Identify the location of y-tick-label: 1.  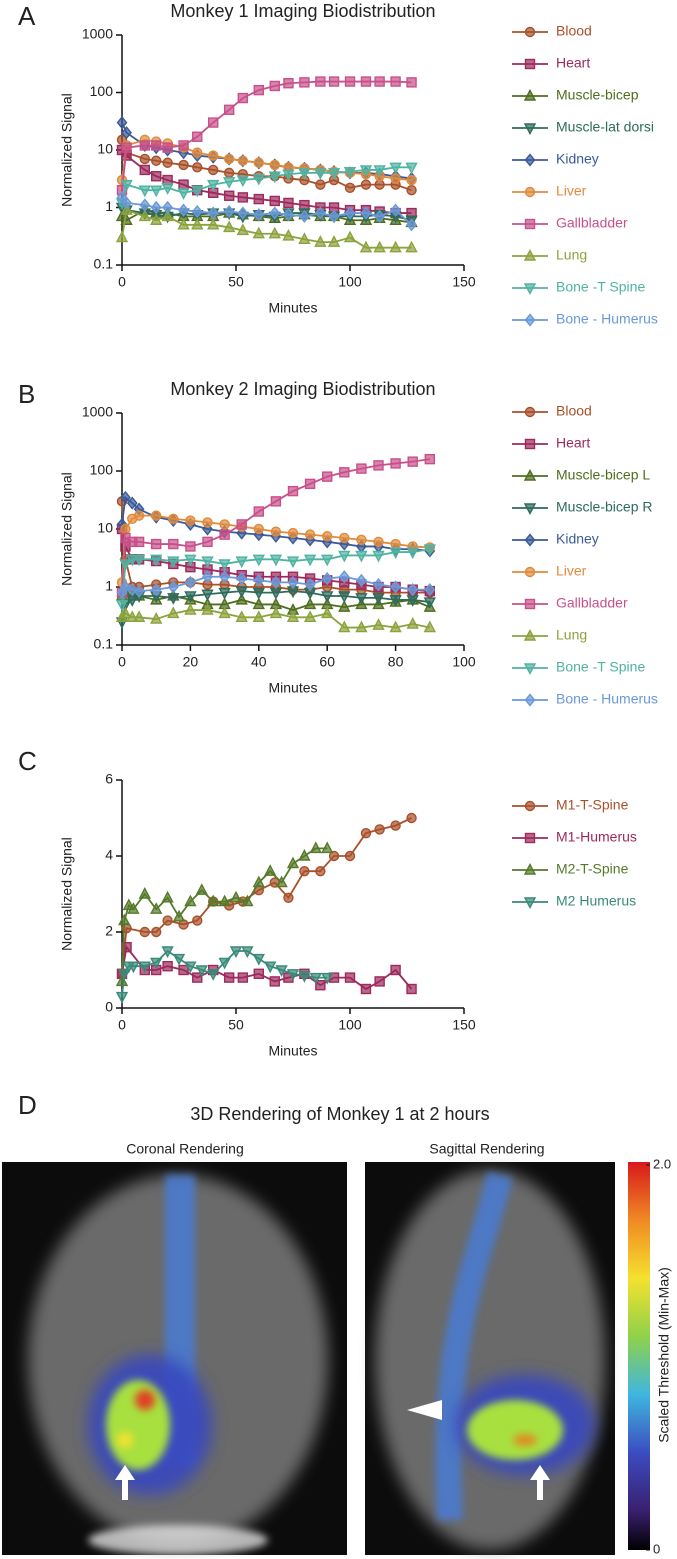
(109, 206).